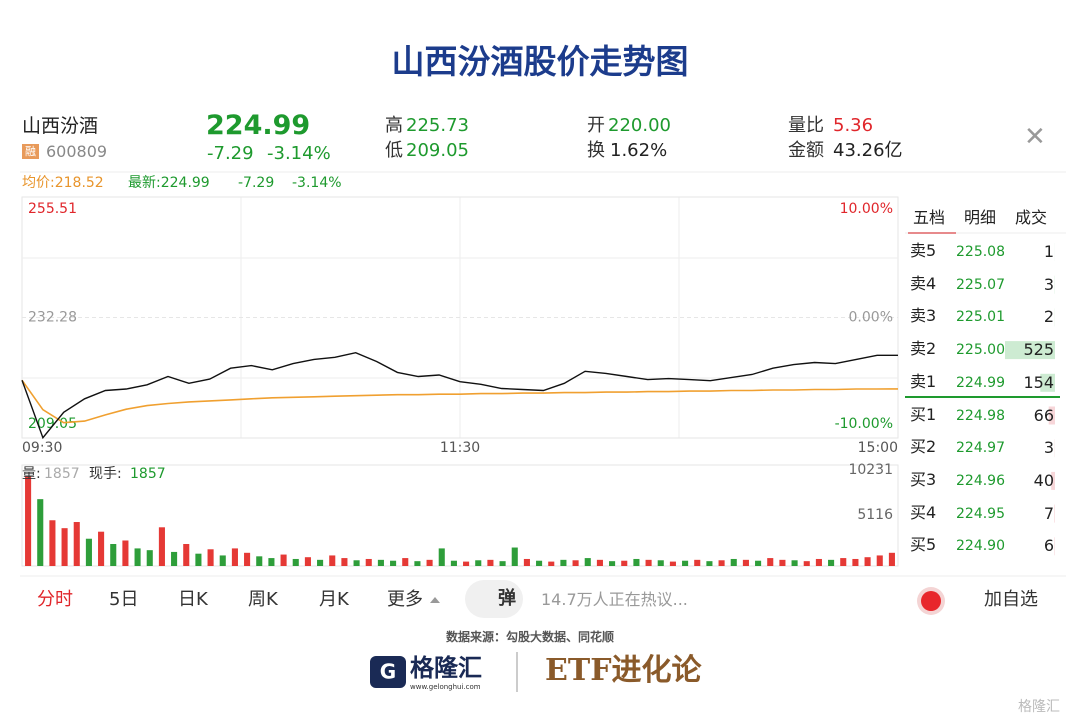 The height and width of the screenshot is (724, 1080). I want to click on change-pct: -3.14%, so click(299, 153).